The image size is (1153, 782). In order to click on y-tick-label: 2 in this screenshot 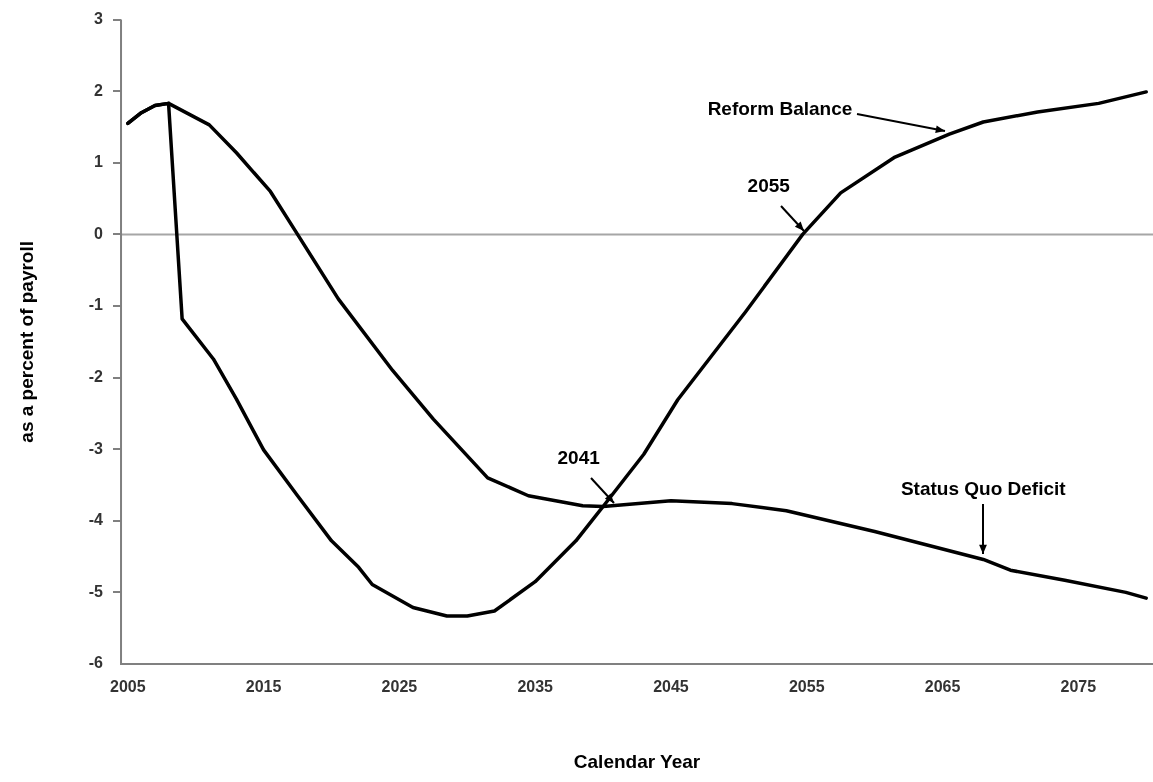, I will do `click(99, 90)`.